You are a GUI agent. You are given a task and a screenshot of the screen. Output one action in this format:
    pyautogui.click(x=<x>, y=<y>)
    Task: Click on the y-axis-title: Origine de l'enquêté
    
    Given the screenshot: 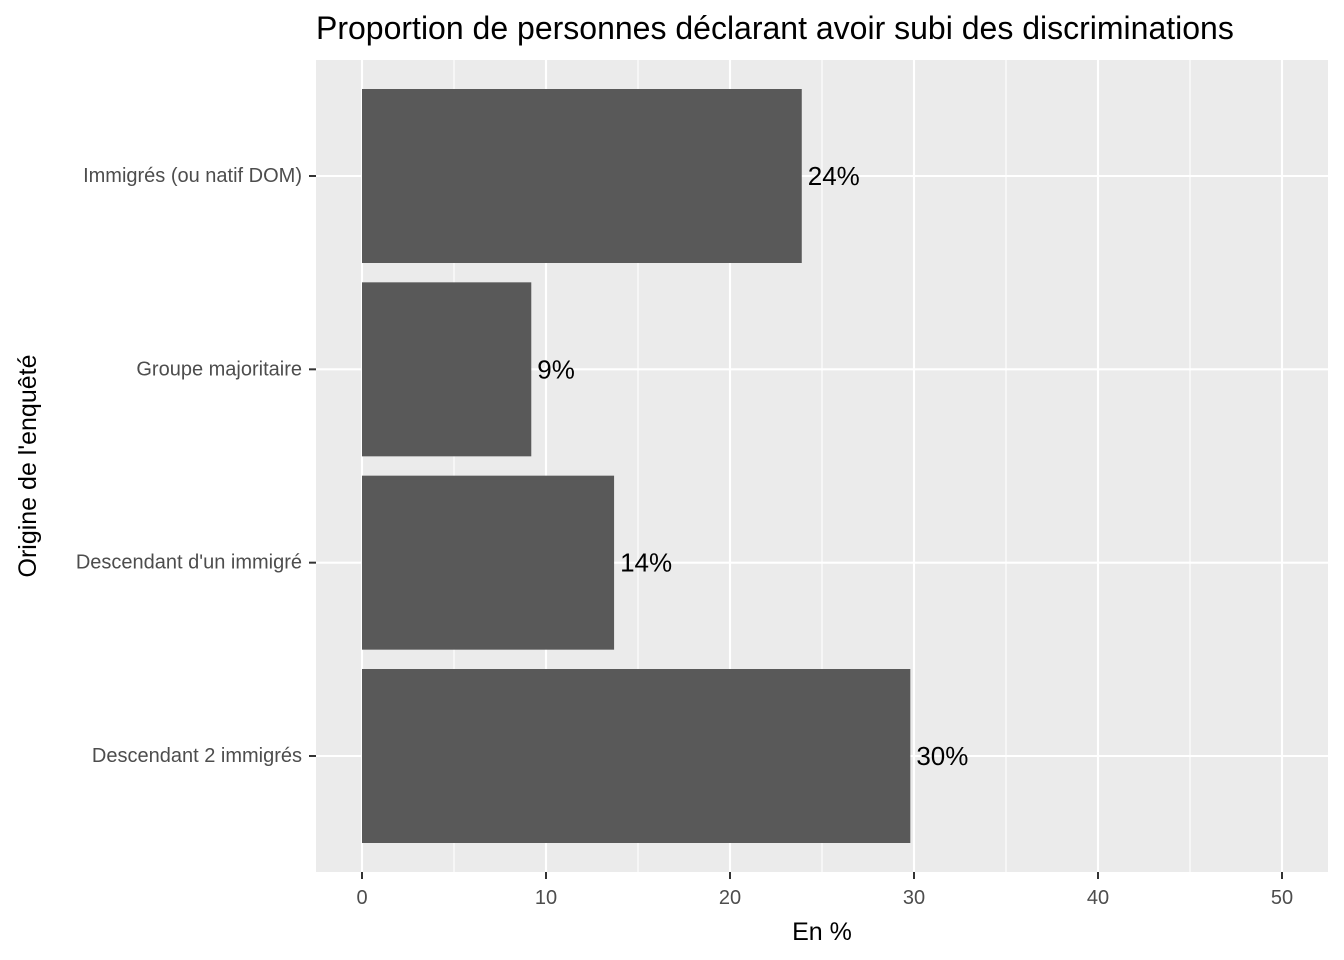 What is the action you would take?
    pyautogui.click(x=28, y=466)
    